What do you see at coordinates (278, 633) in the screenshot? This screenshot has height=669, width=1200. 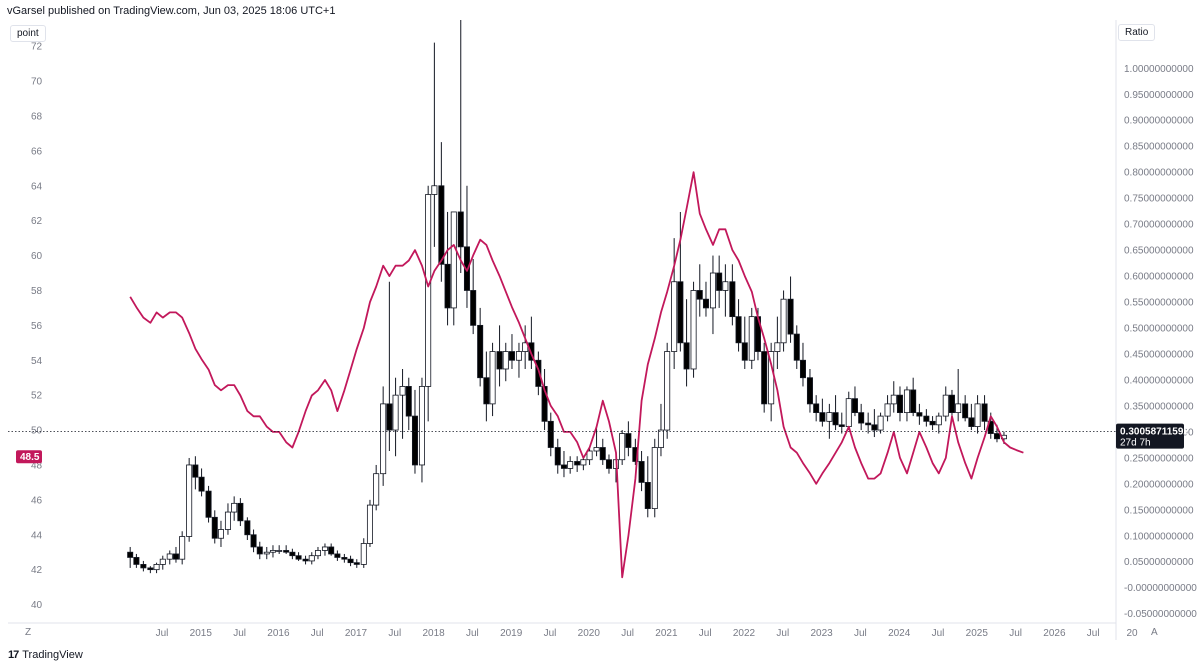 I see `x-tick-label: 2016` at bounding box center [278, 633].